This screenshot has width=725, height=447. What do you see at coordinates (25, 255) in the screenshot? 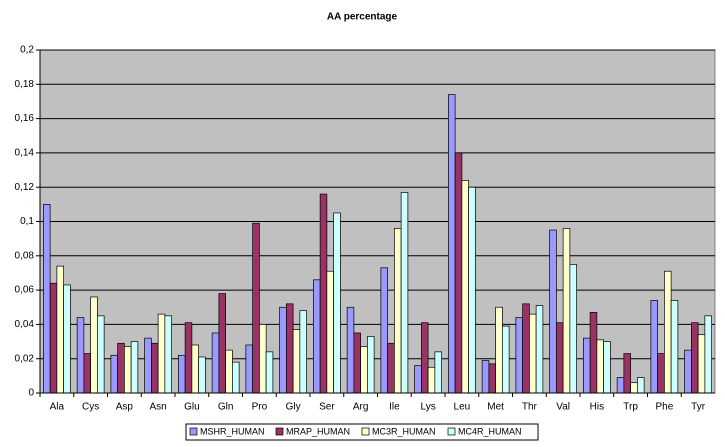
I see `y-tick-label: 0,08` at bounding box center [25, 255].